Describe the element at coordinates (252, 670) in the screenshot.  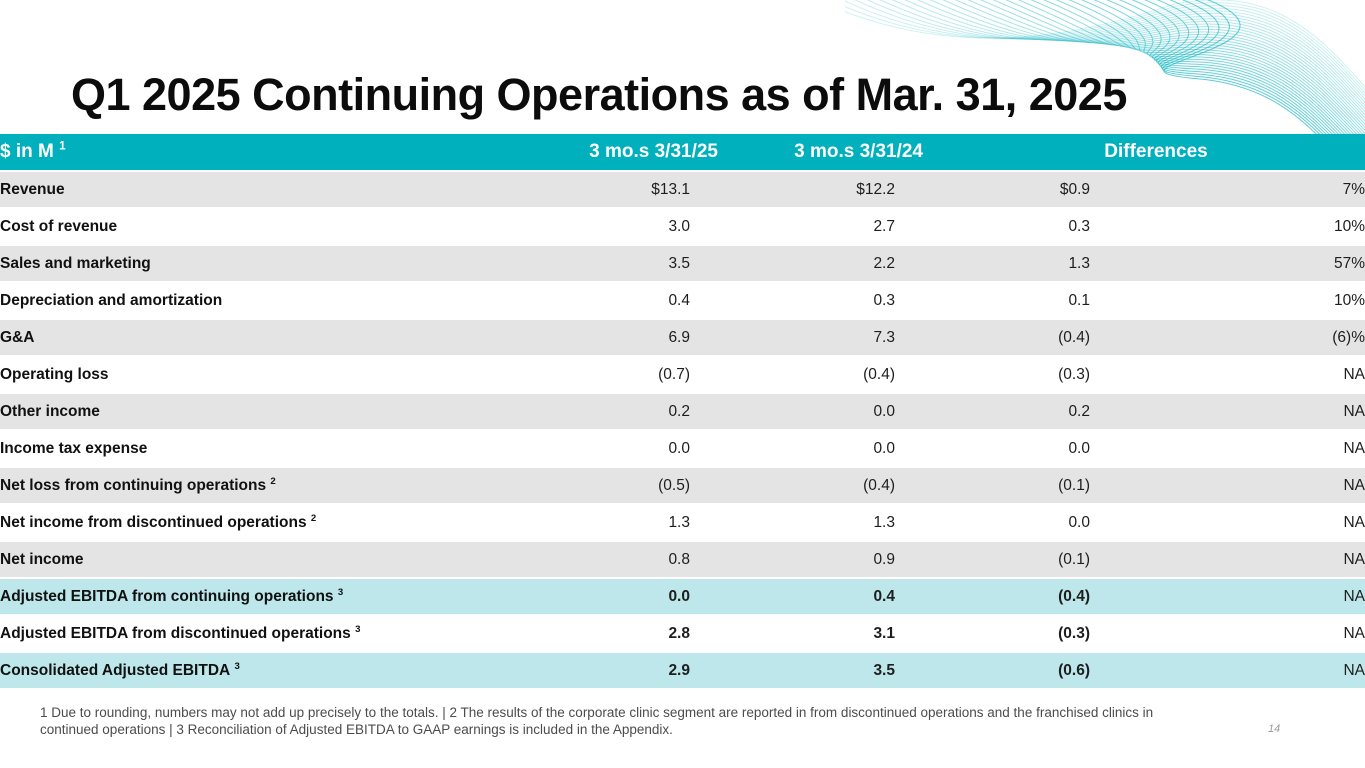
I see `row-label-cell: Consolidated Adjusted EBITDA 3` at that location.